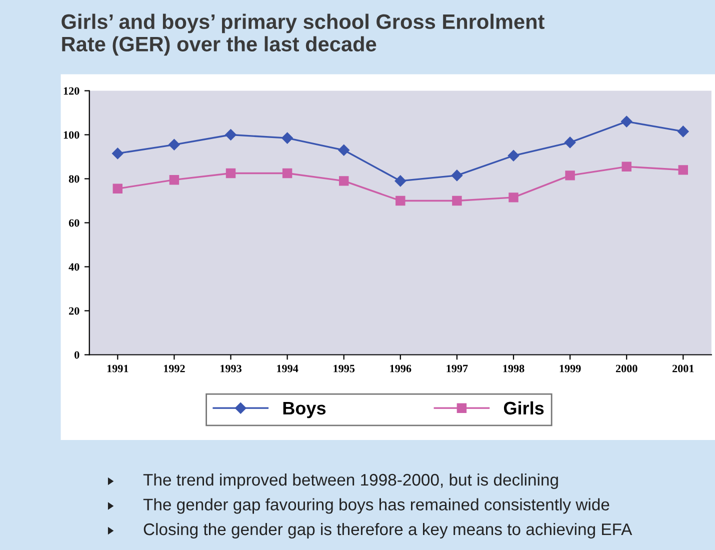 The width and height of the screenshot is (715, 550). Describe the element at coordinates (74, 267) in the screenshot. I see `y-tick-label: 40` at that location.